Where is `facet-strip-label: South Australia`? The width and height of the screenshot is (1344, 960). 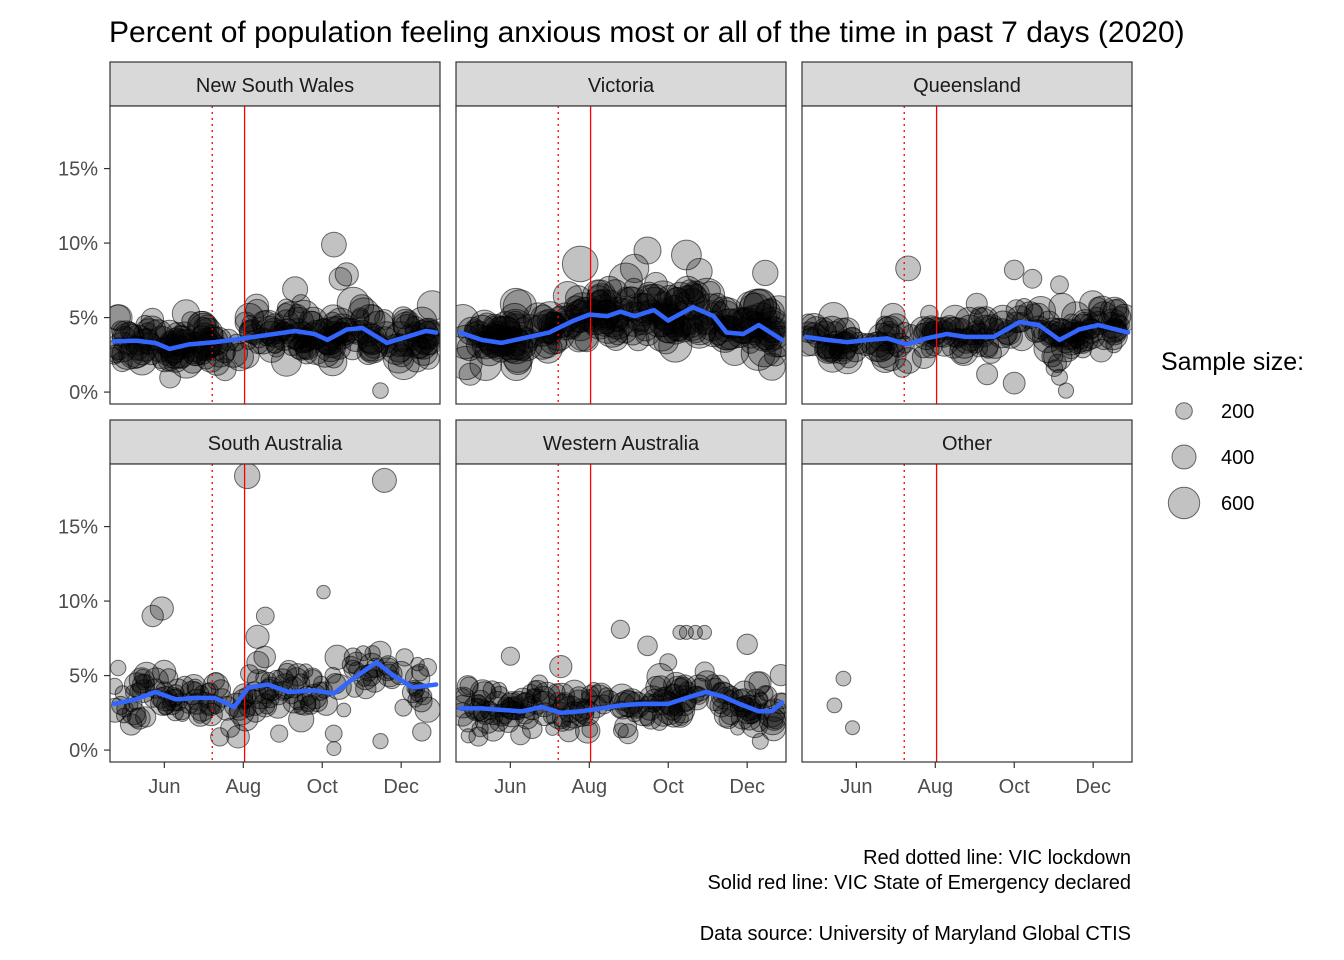 facet-strip-label: South Australia is located at coordinates (275, 444).